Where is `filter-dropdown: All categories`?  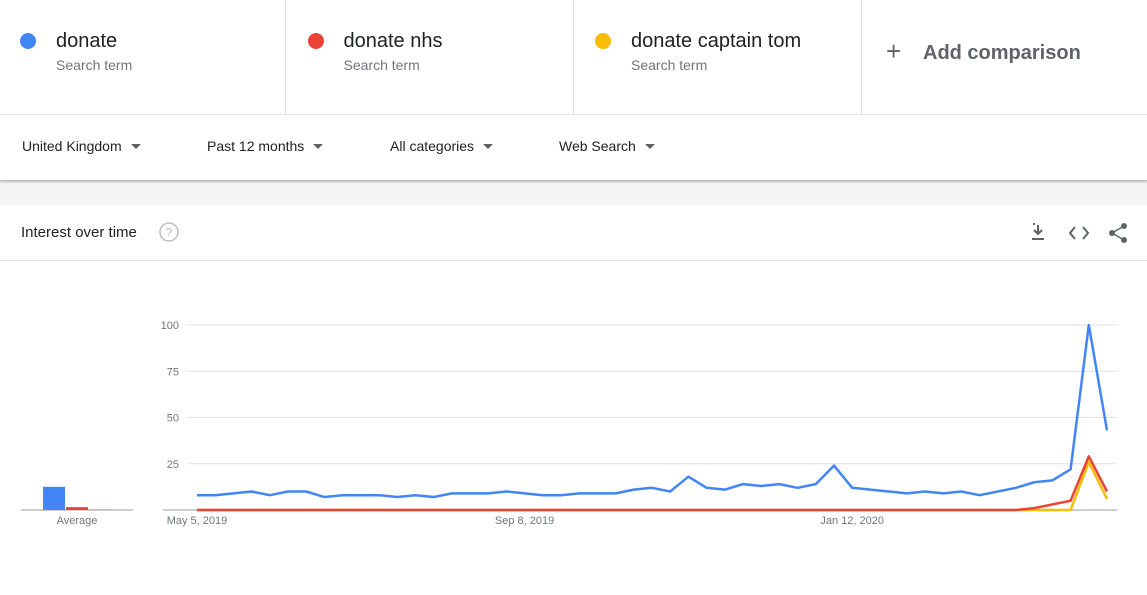
filter-dropdown: All categories is located at coordinates (442, 146).